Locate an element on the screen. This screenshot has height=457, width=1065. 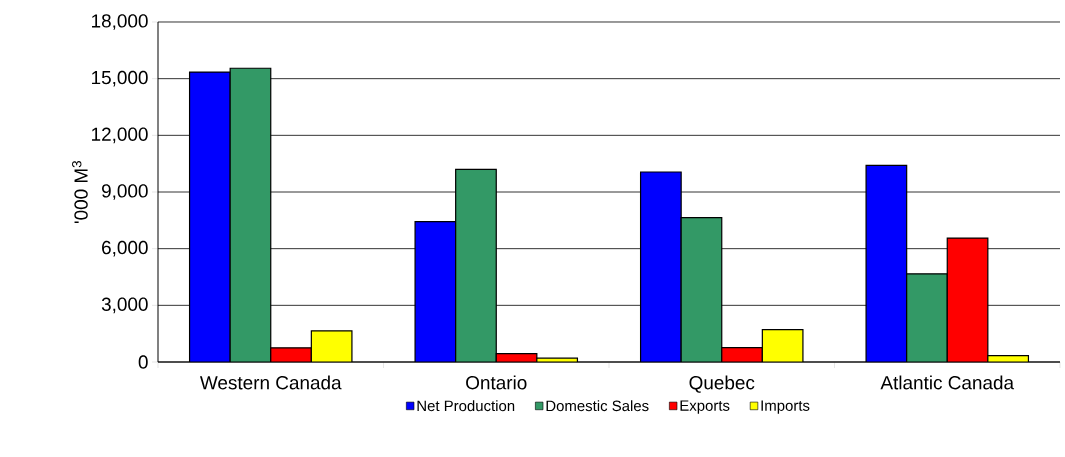
y-tick-label: 3,000 is located at coordinates (124, 305).